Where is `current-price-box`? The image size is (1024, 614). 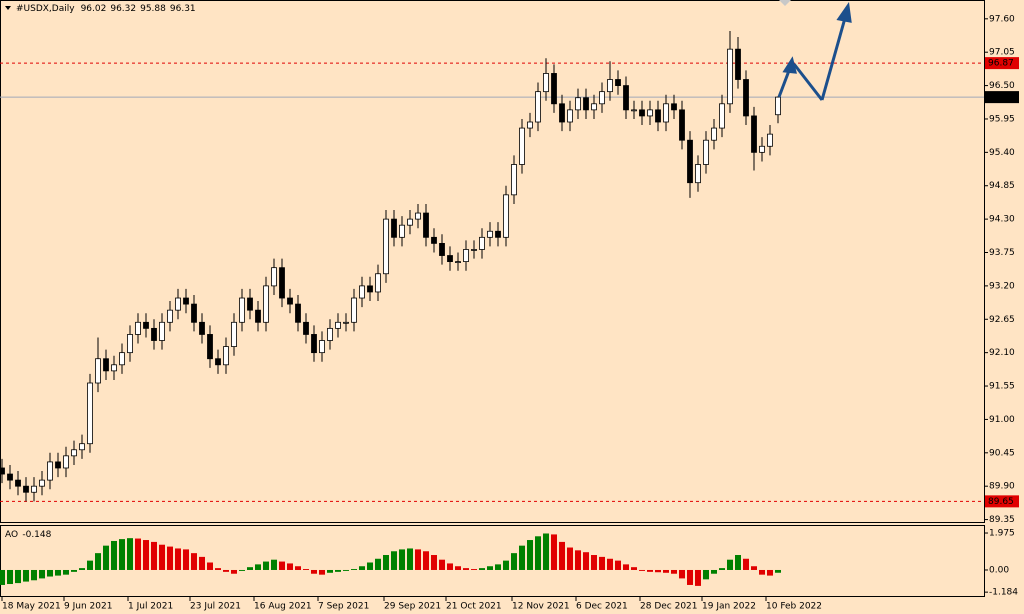 current-price-box is located at coordinates (1002, 97).